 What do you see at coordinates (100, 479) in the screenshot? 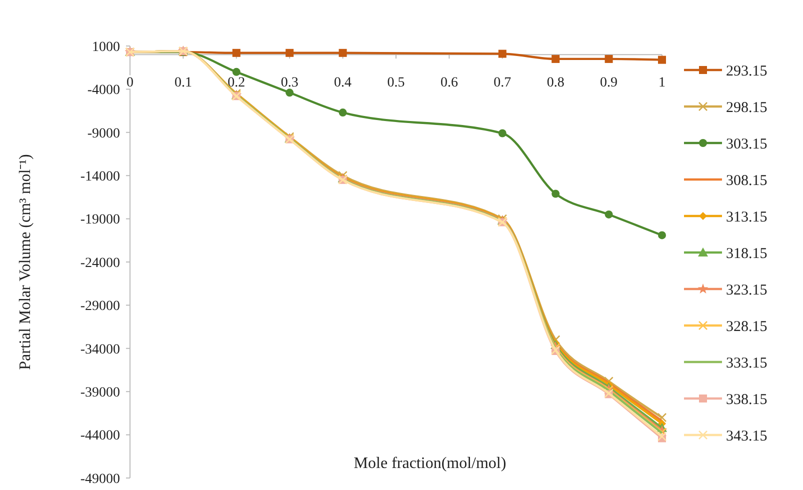
I see `y-tick-label: -49000` at bounding box center [100, 479].